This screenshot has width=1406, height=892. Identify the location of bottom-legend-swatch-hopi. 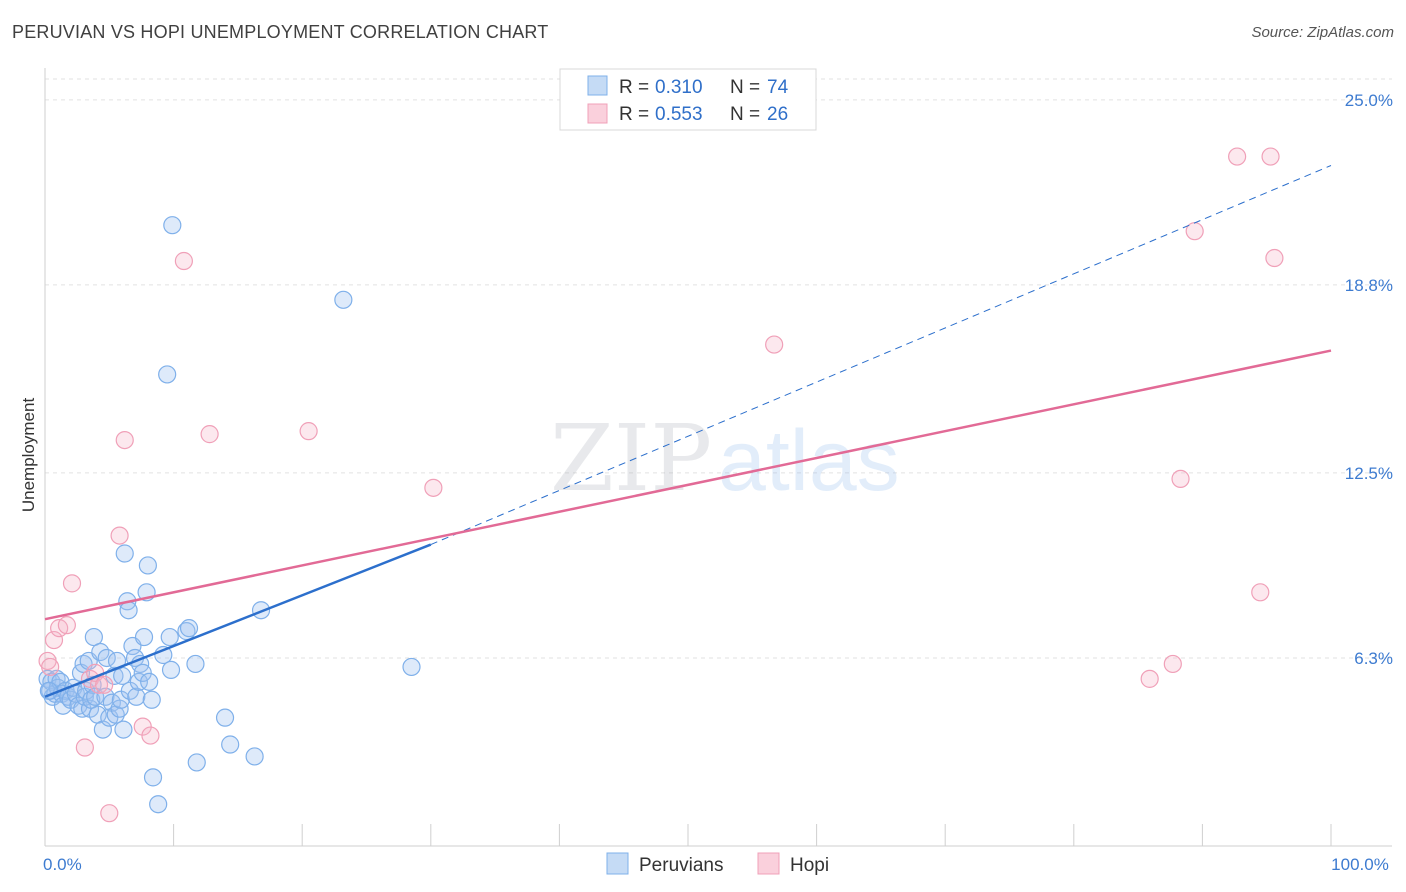
(768, 863).